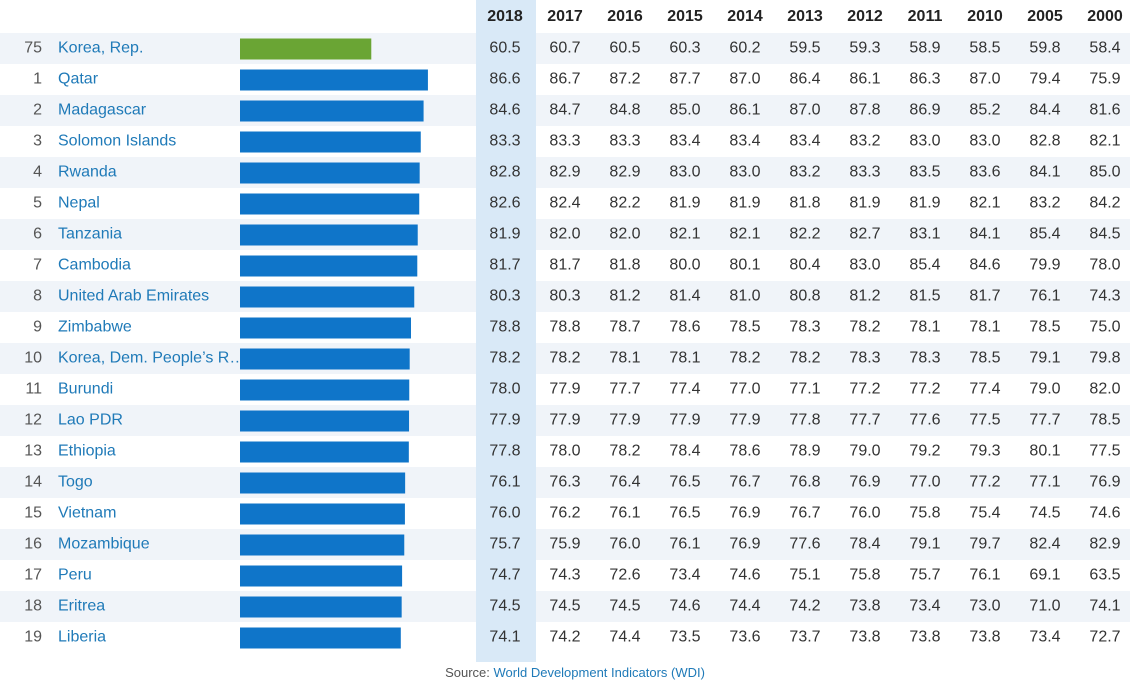 The height and width of the screenshot is (688, 1130). I want to click on country-name: Burundi, so click(85, 389).